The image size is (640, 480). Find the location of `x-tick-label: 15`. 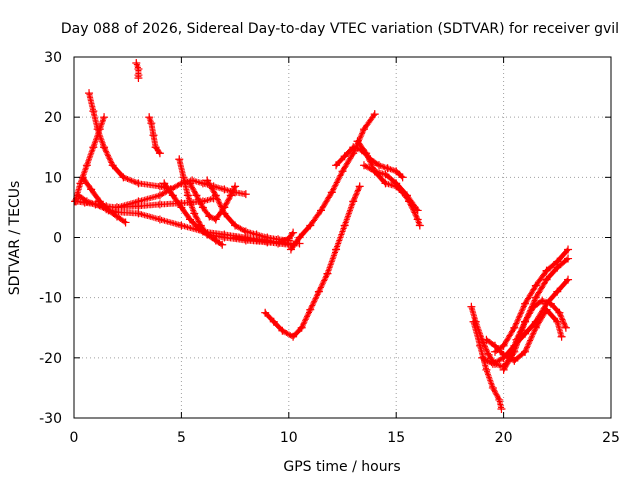

x-tick-label: 15 is located at coordinates (396, 438).